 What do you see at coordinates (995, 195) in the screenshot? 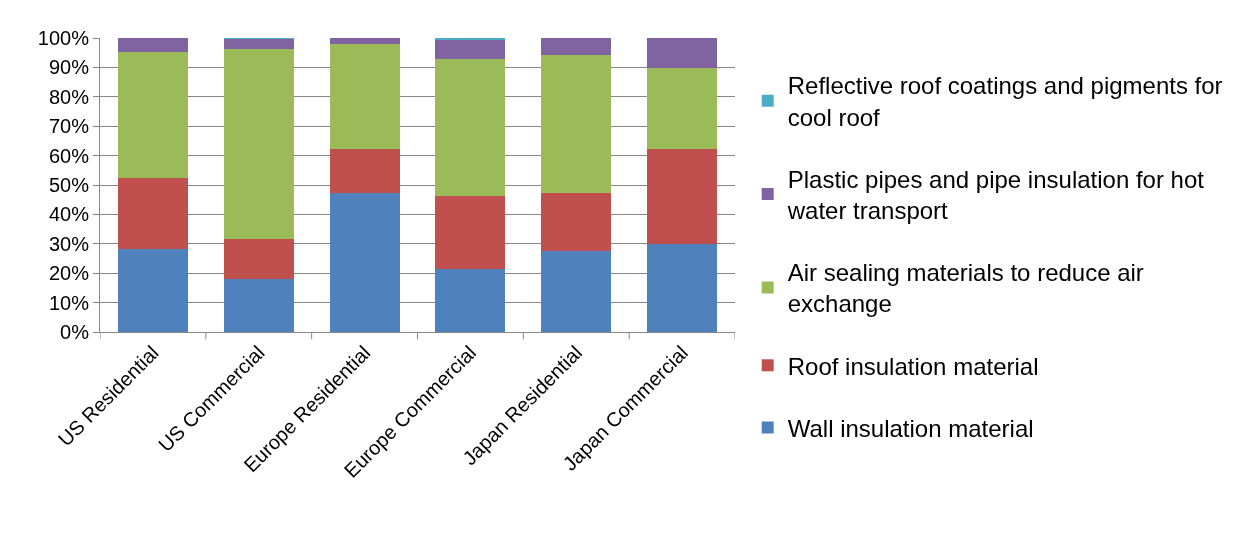
I see `legend-label: Plastic pipes and pipe insulation for hot water transport` at bounding box center [995, 195].